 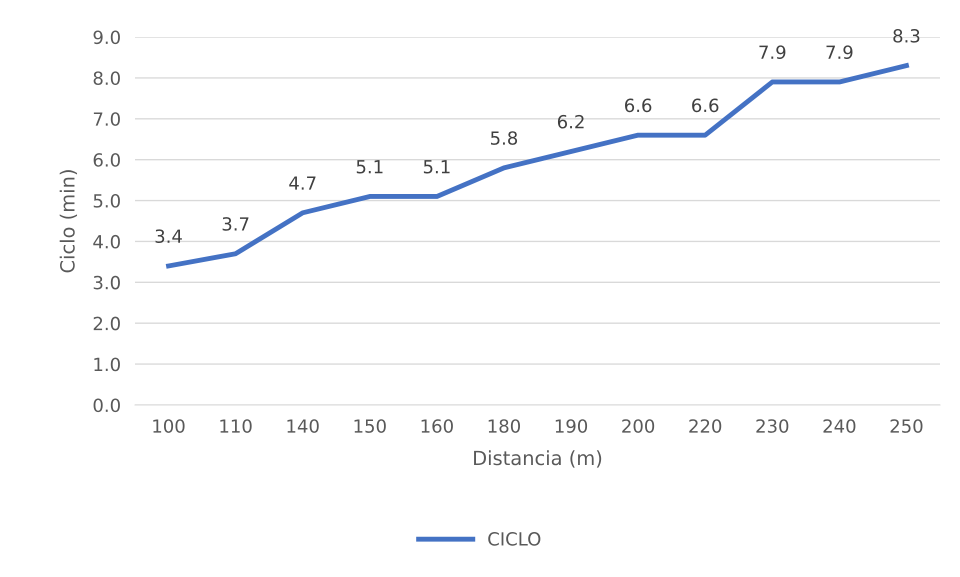 What do you see at coordinates (538, 459) in the screenshot?
I see `x-axis-title: Distancia (m)` at bounding box center [538, 459].